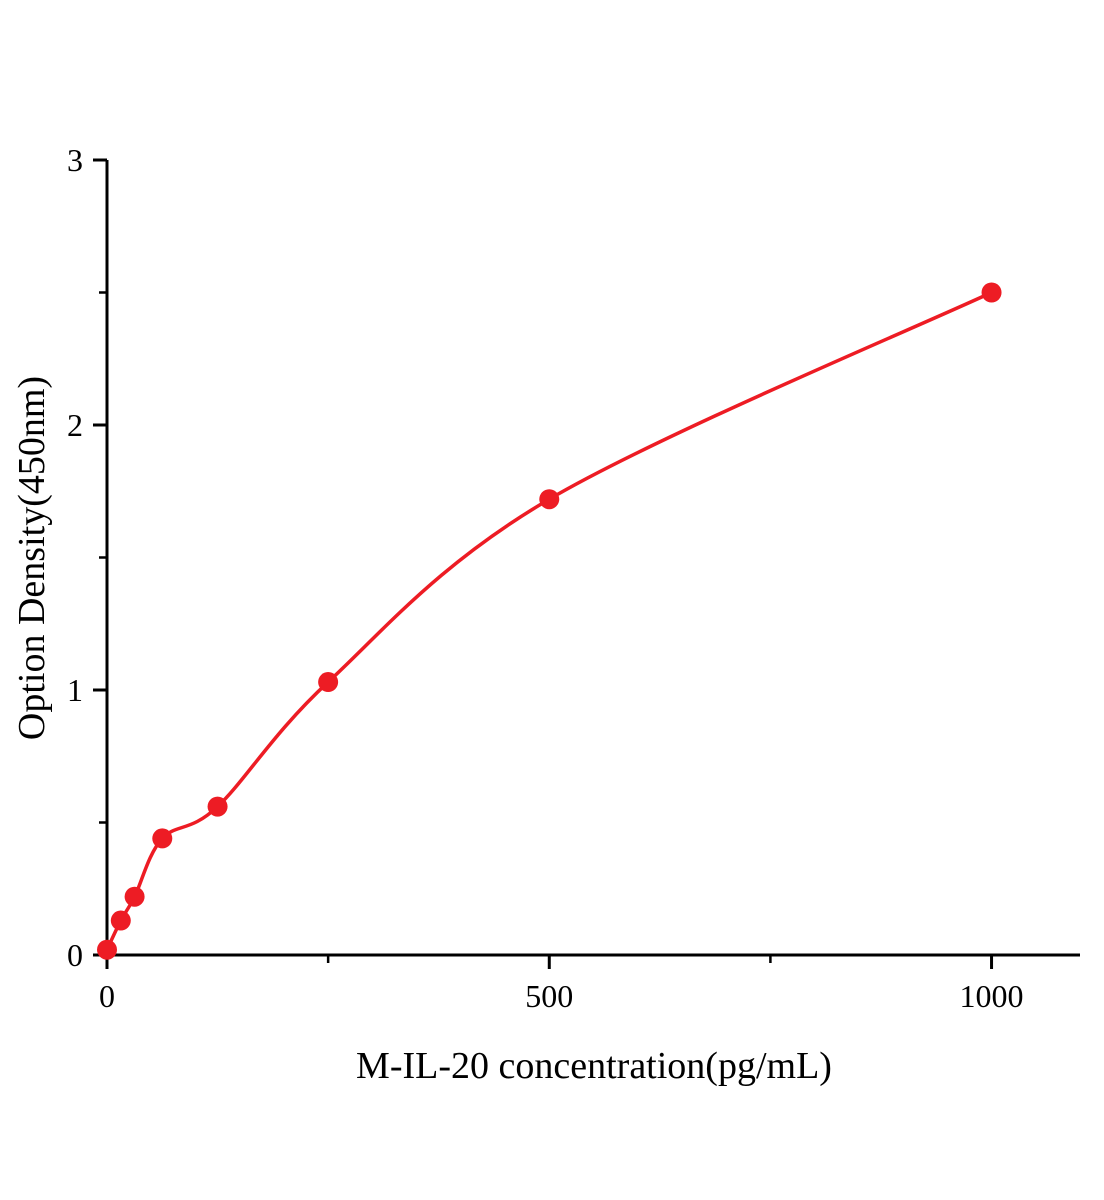 The height and width of the screenshot is (1200, 1104). What do you see at coordinates (75, 690) in the screenshot?
I see `y-tick-label: 1` at bounding box center [75, 690].